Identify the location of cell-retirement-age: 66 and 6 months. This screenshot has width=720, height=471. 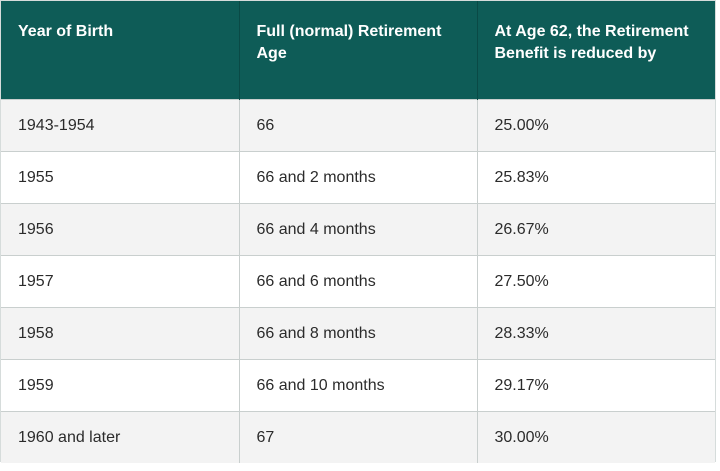
(358, 281).